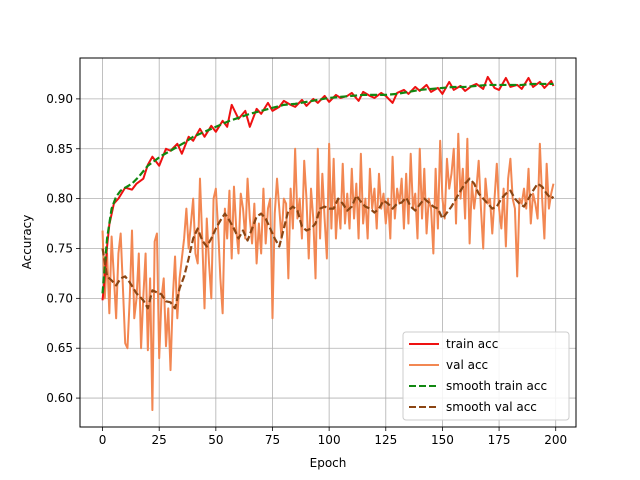 Image resolution: width=640 pixels, height=480 pixels. I want to click on legend-label-train-acc: train acc, so click(472, 344).